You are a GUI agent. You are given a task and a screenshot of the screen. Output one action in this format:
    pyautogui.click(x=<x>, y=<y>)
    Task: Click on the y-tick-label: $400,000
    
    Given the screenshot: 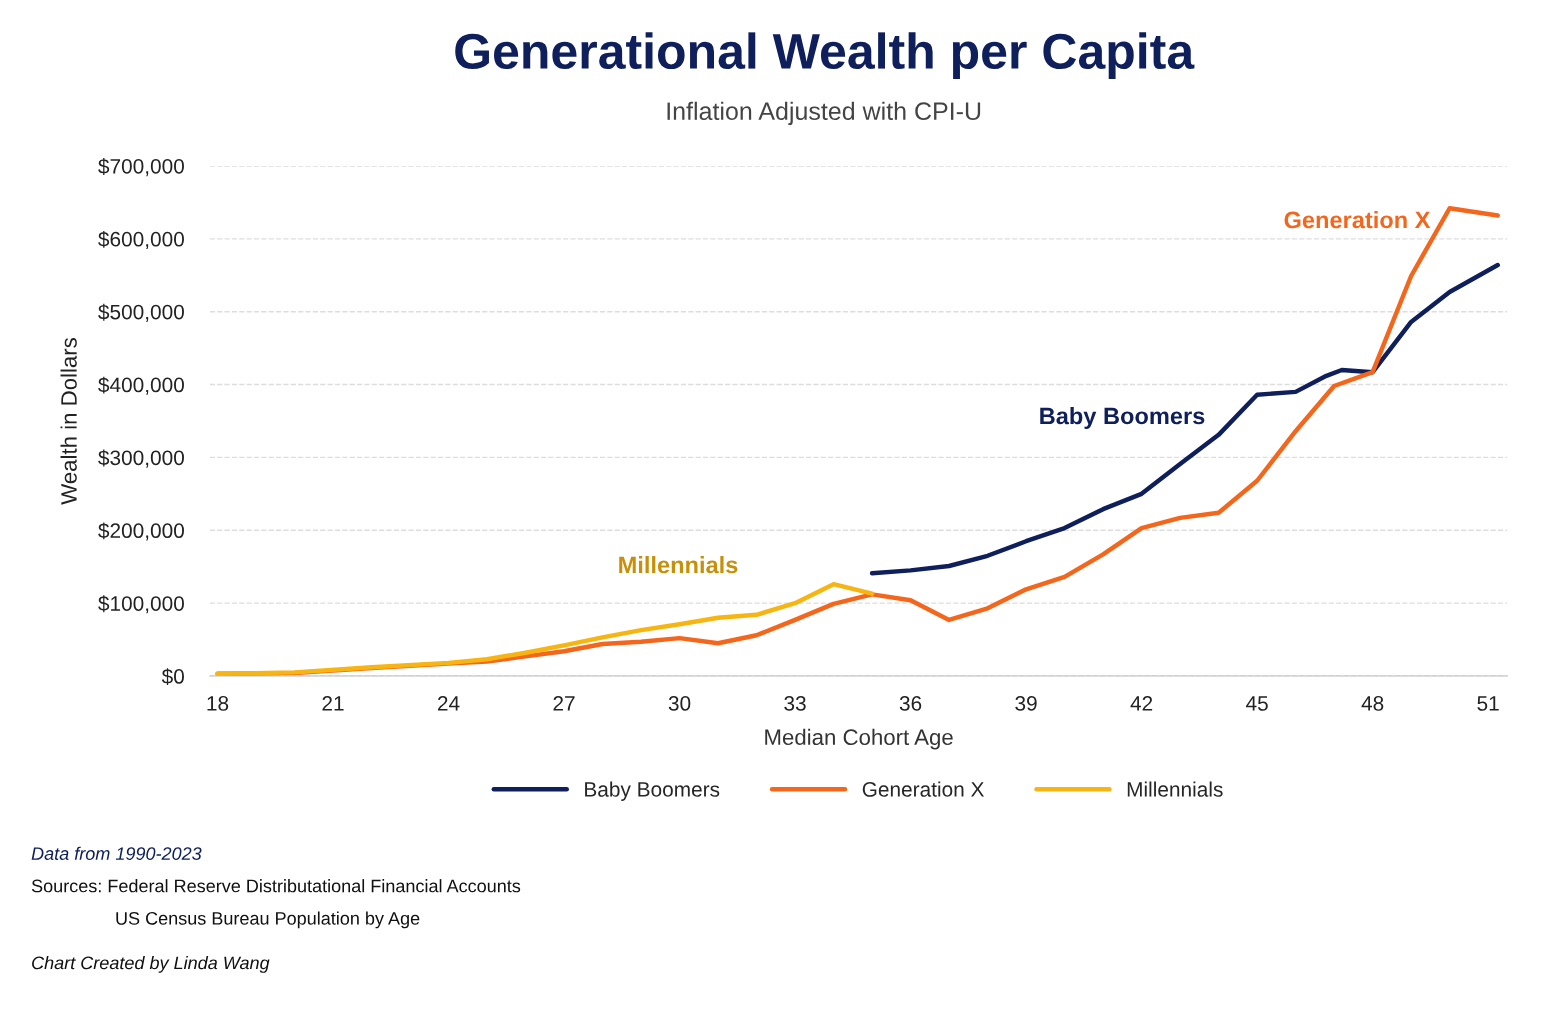 What is the action you would take?
    pyautogui.click(x=141, y=385)
    